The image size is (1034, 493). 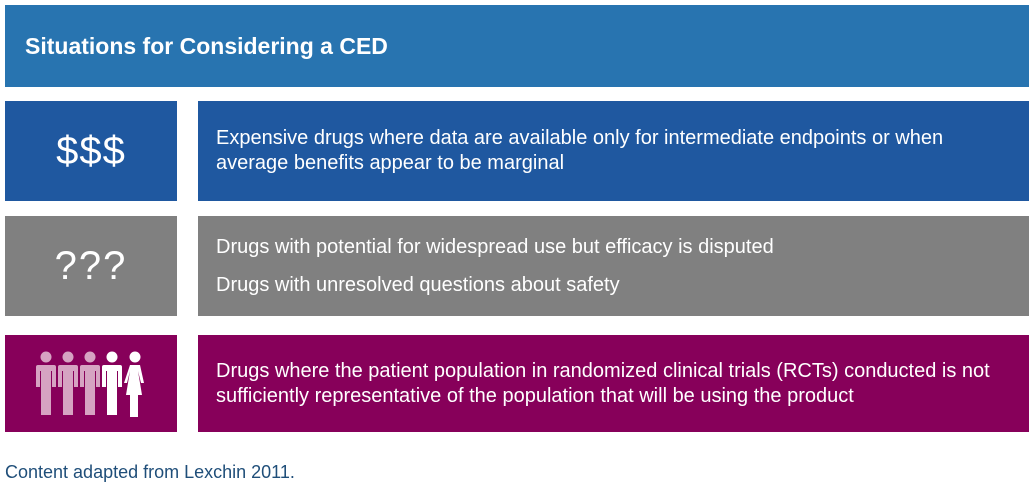 I want to click on source-note: Content adapted from Lexchin 2011., so click(x=150, y=472).